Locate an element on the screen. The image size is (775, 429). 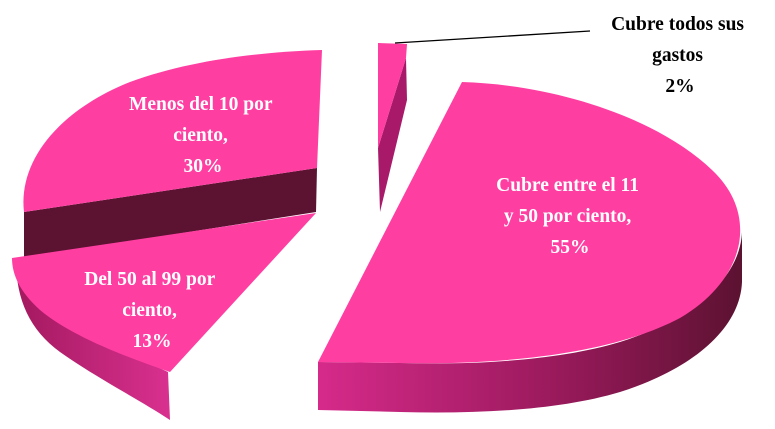
data-label-cubre-todos-sus-gastos: Cubre todos sus gastos 2% is located at coordinates (680, 55).